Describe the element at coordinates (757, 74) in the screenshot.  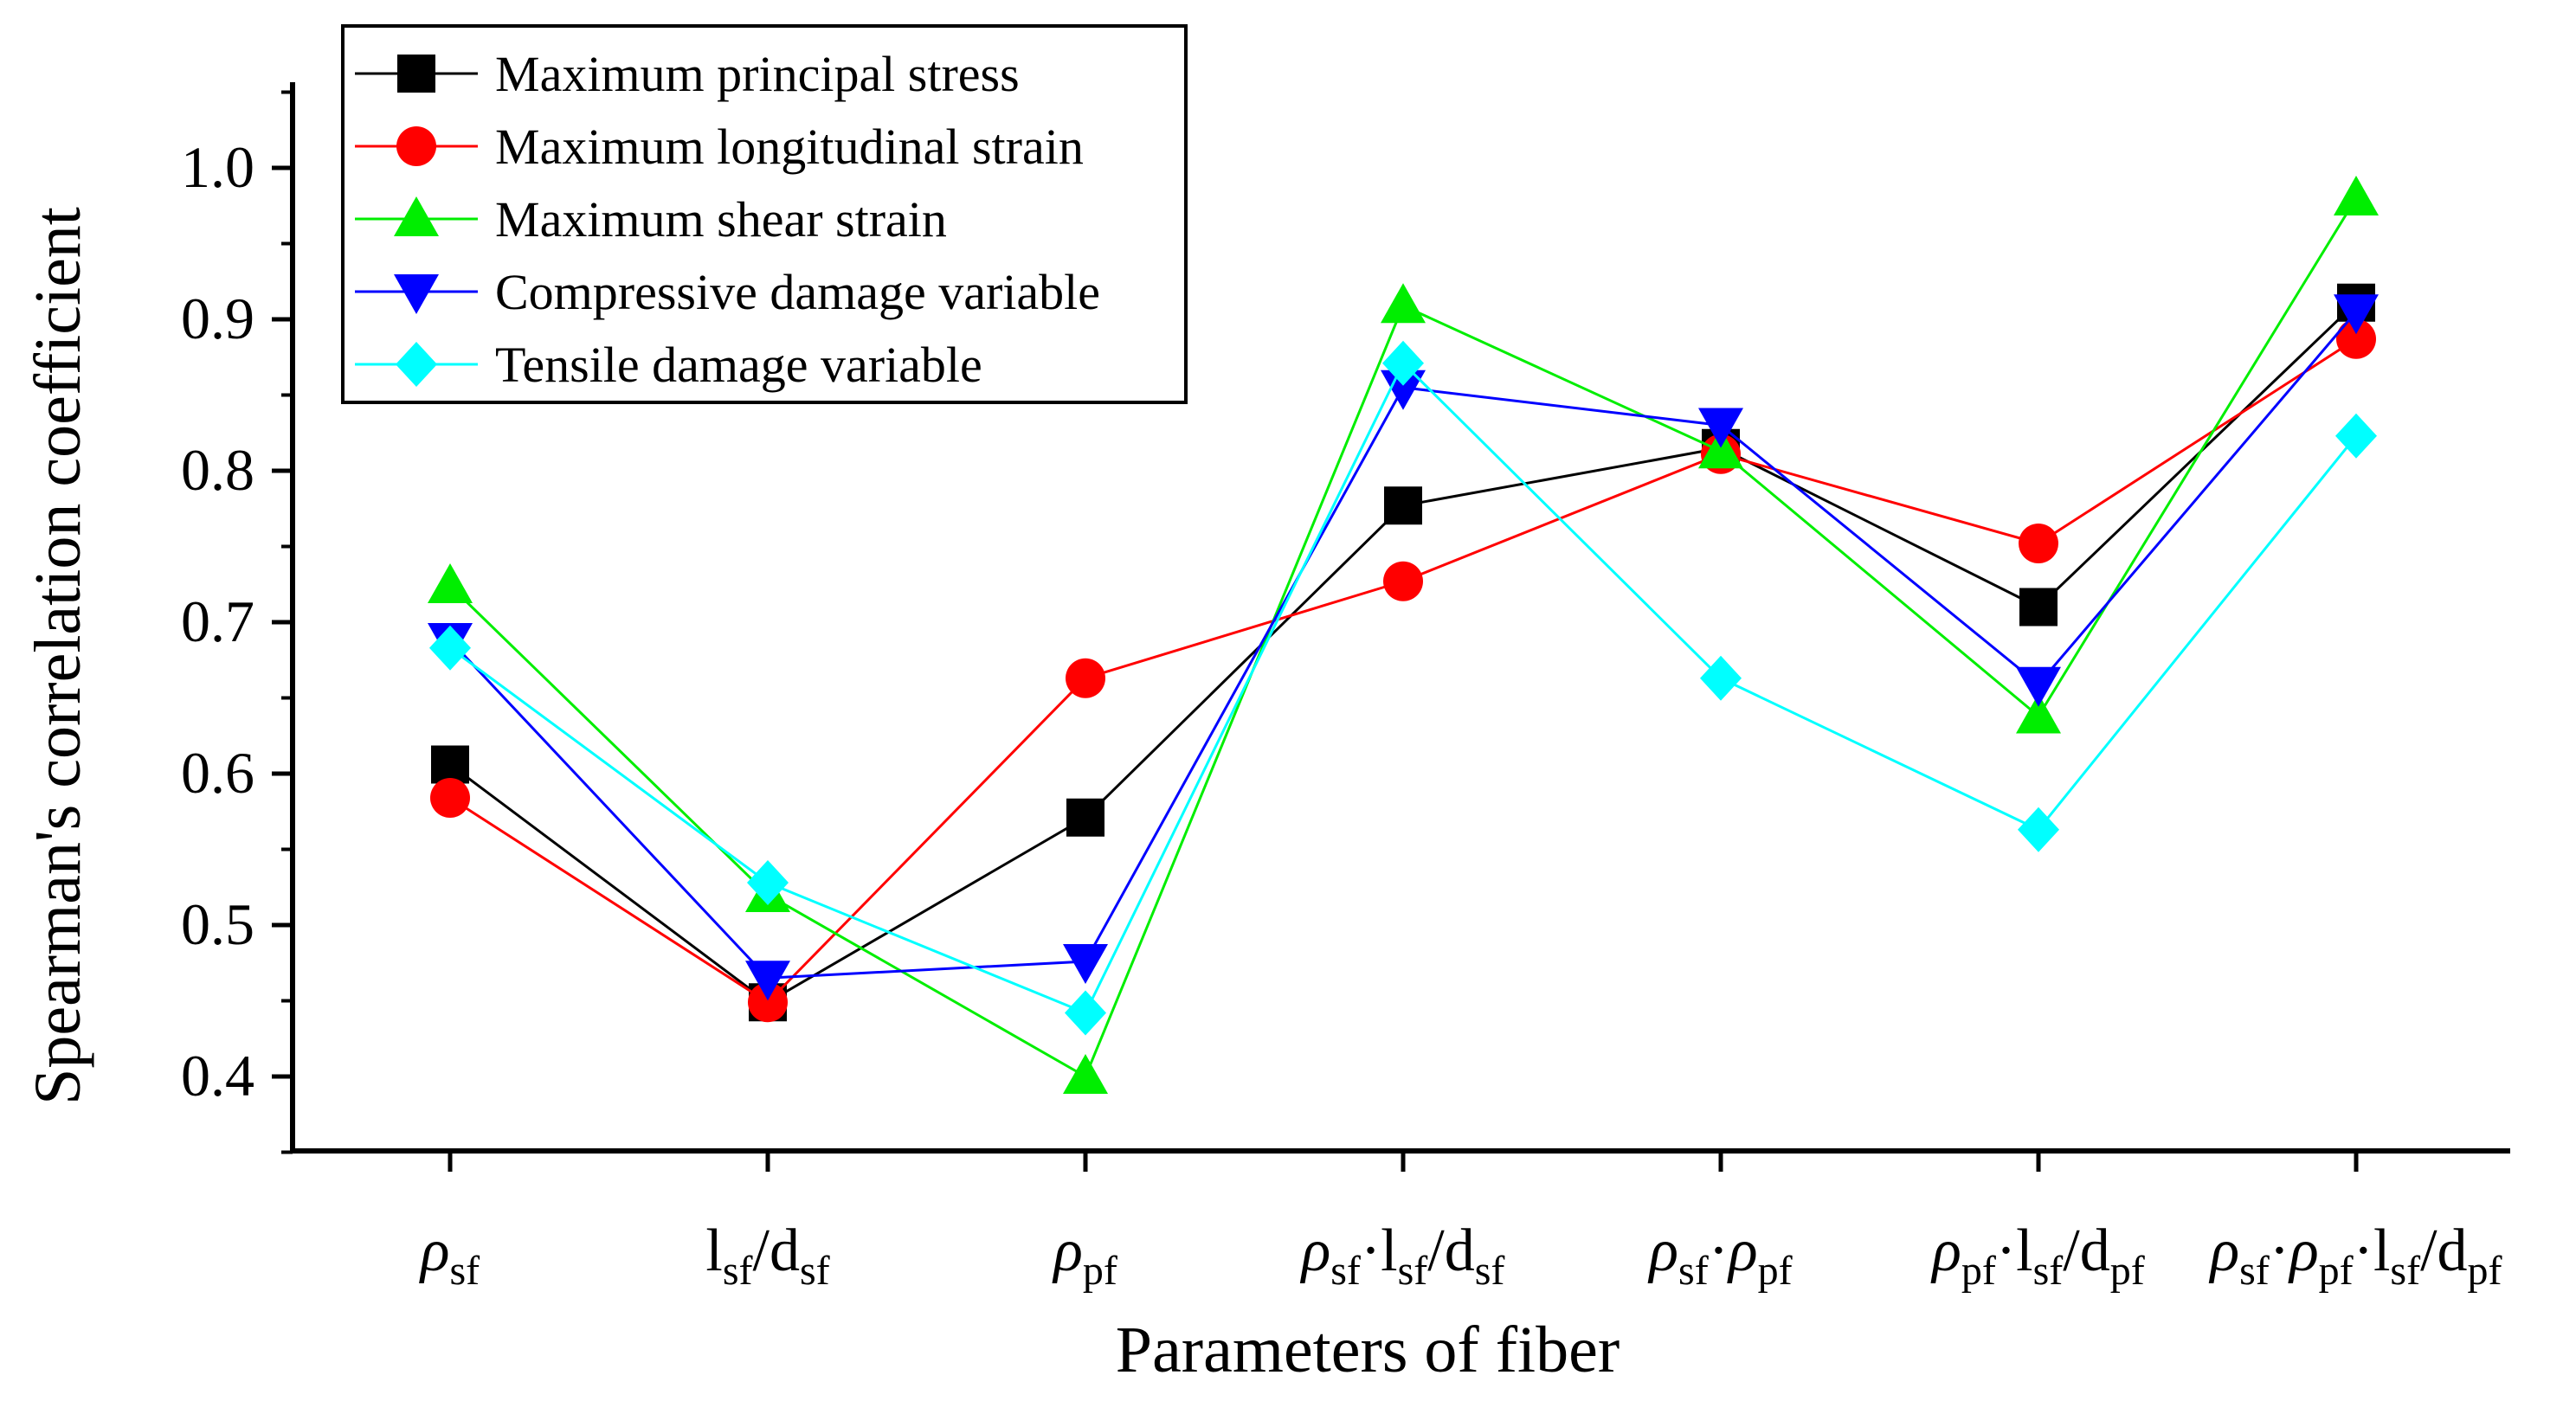
I see `legend-label: Maximum principal stress` at that location.